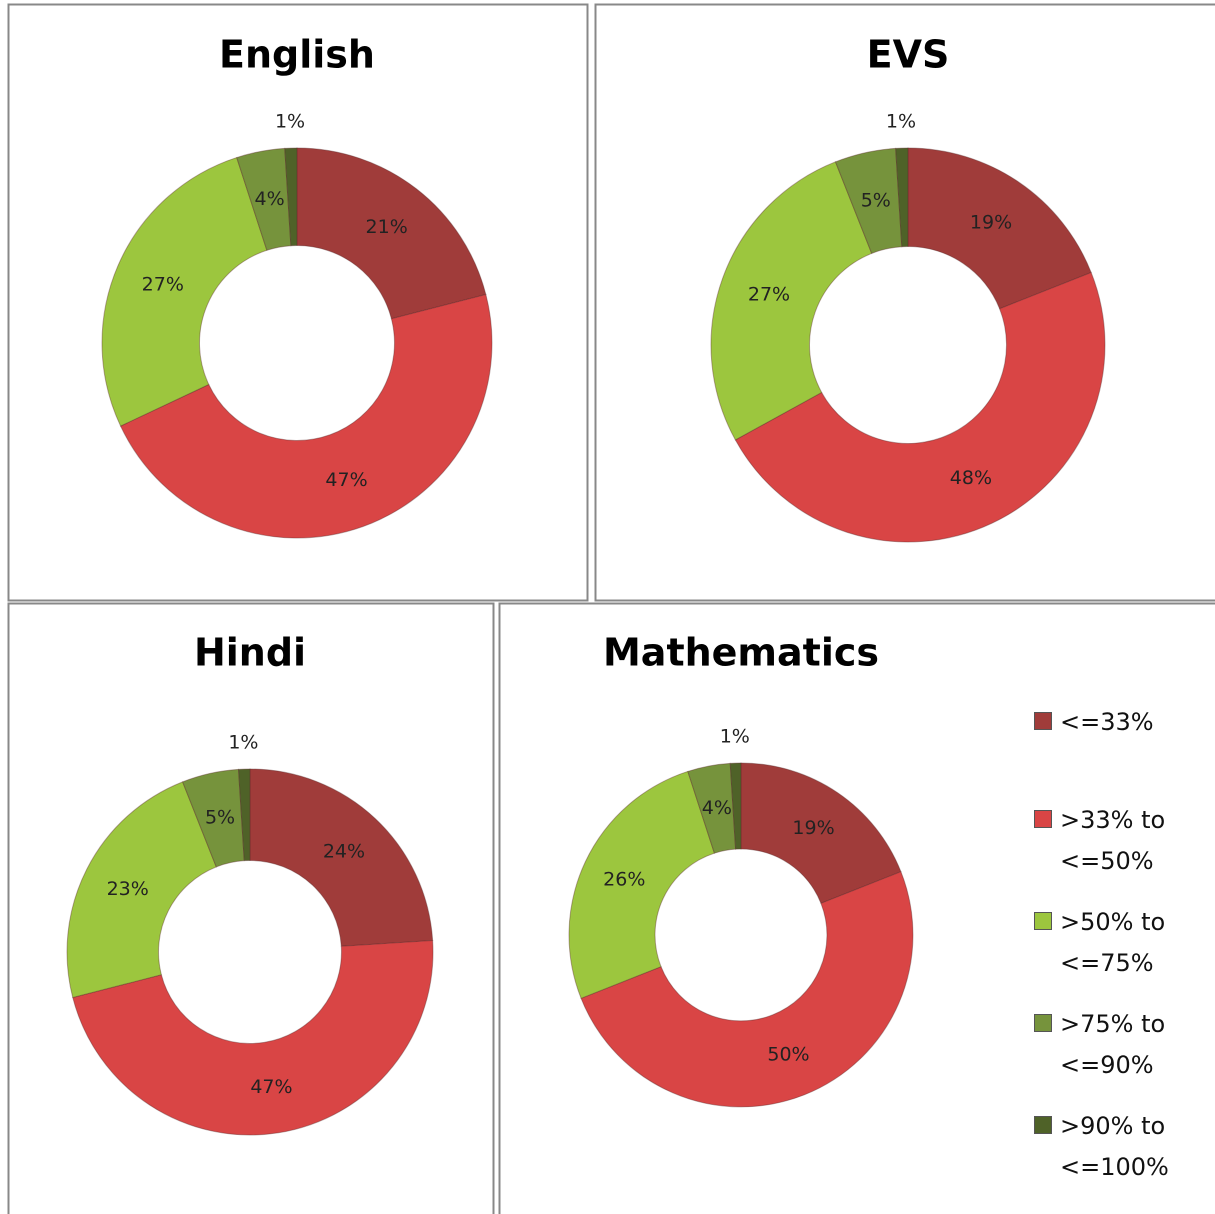 Image resolution: width=1215 pixels, height=1214 pixels. Describe the element at coordinates (344, 851) in the screenshot. I see `data-label: 24%` at that location.